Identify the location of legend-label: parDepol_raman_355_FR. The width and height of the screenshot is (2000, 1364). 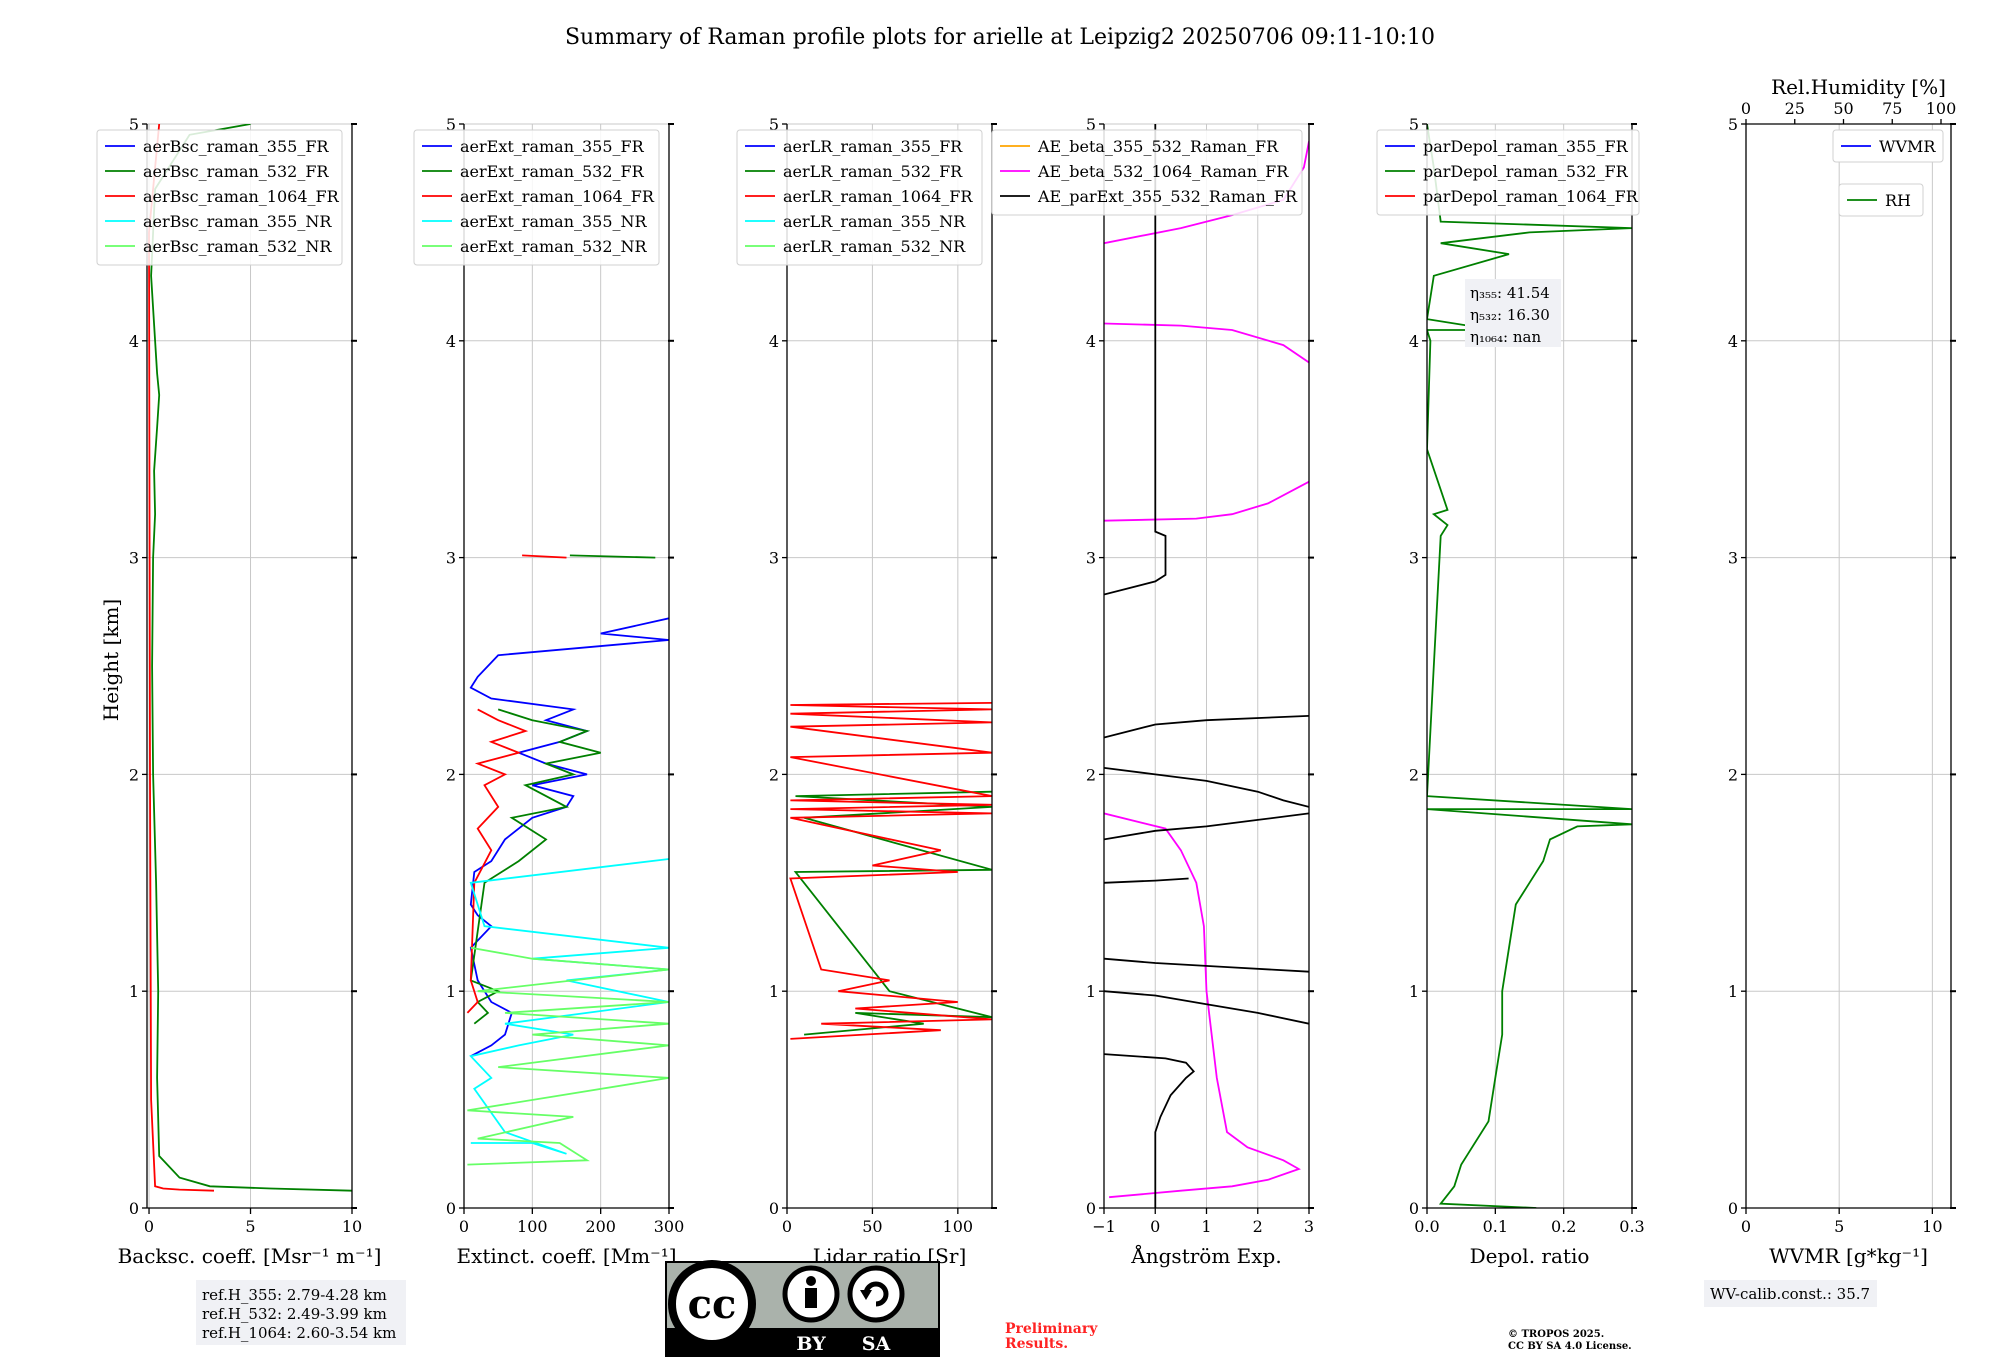
(1526, 146).